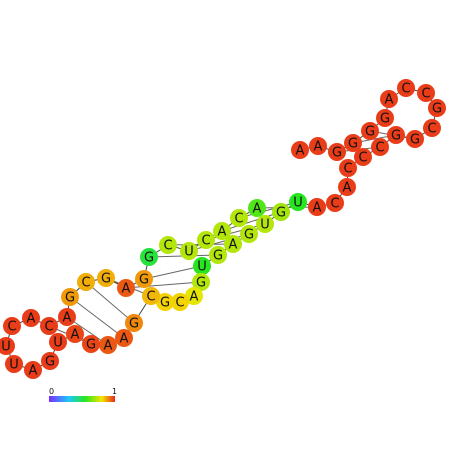  Describe the element at coordinates (114, 391) in the screenshot. I see `color-scale-max-label: 1` at that location.